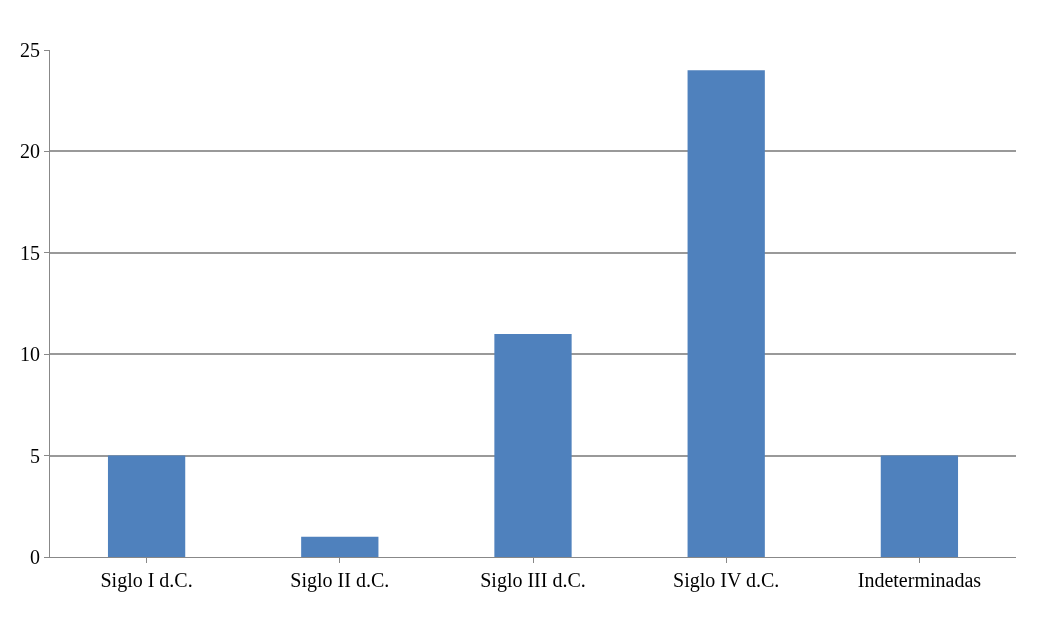 The width and height of the screenshot is (1046, 617). What do you see at coordinates (919, 580) in the screenshot?
I see `x-tick-label: Indeterminadas` at bounding box center [919, 580].